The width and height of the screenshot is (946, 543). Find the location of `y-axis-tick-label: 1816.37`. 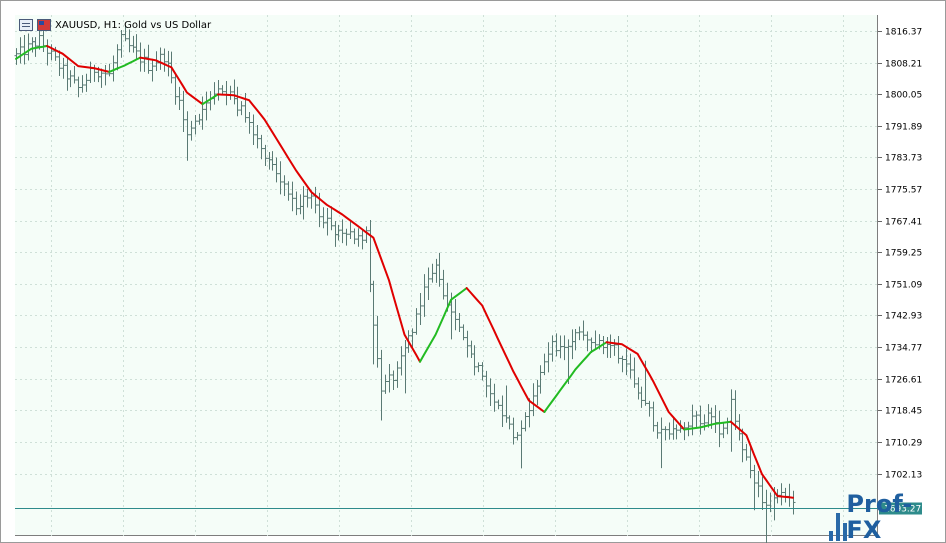

y-axis-tick-label: 1816.37 is located at coordinates (903, 33).